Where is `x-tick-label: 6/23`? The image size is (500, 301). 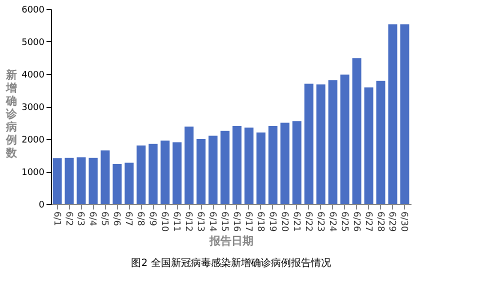
x-tick-label: 6/23 is located at coordinates (319, 222).